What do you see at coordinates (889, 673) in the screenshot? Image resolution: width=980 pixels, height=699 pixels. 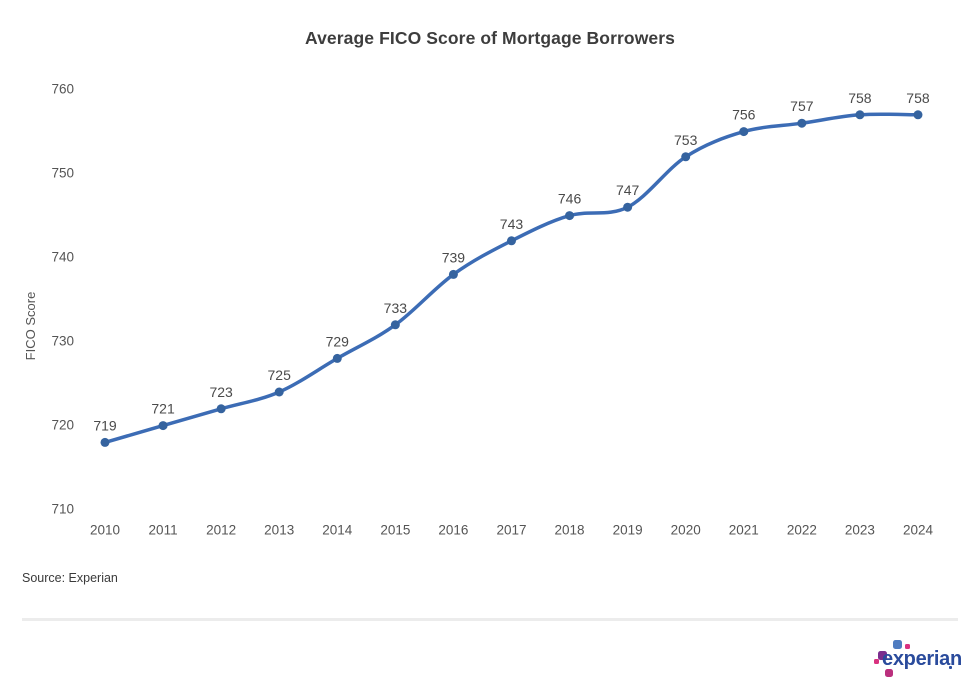 I see `logo-magenta-square-icon` at bounding box center [889, 673].